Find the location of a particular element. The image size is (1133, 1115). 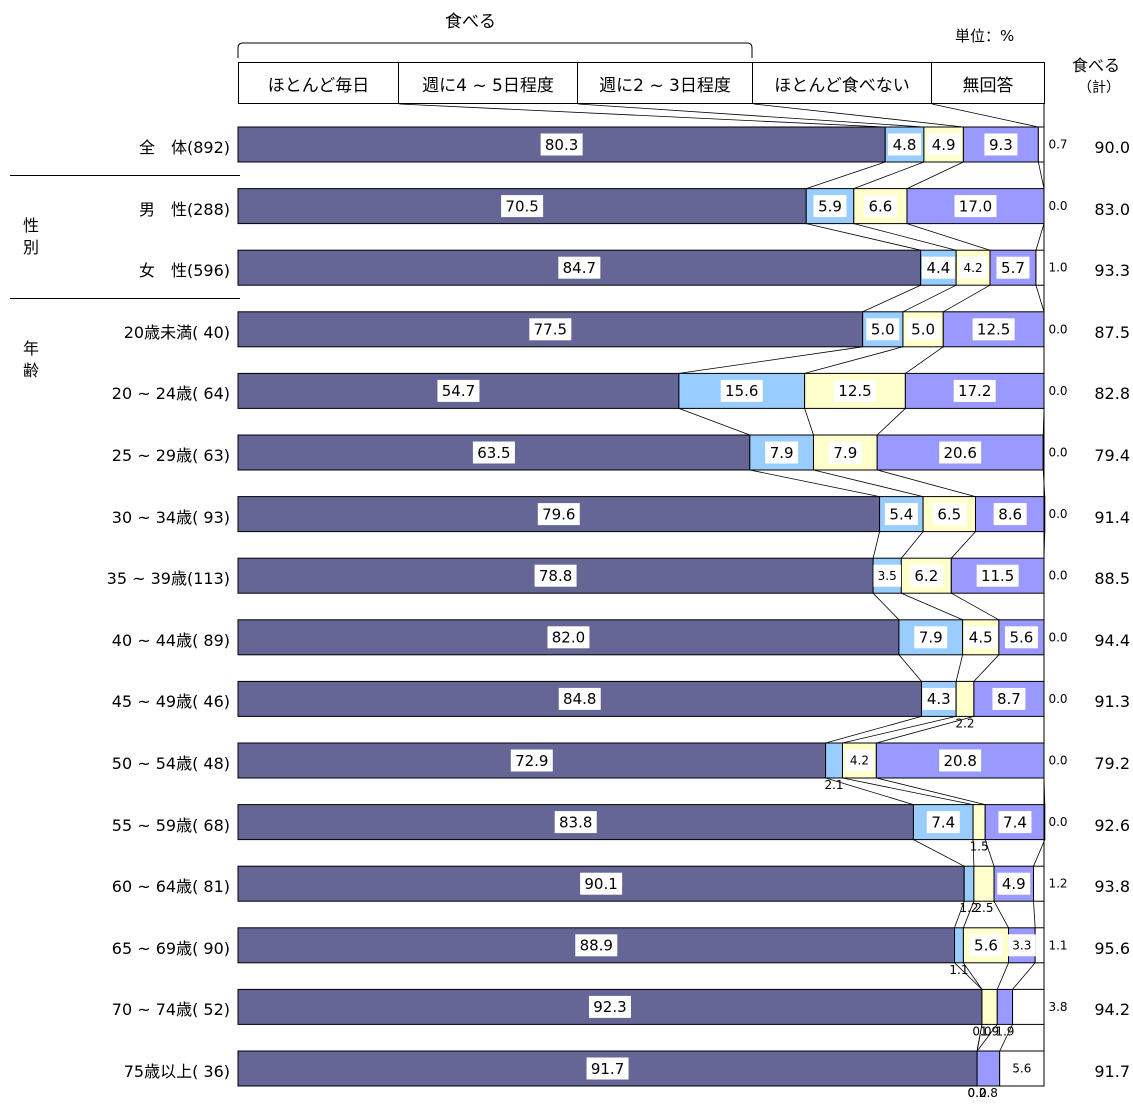

row-label: 45 ~ 49歳( 46) is located at coordinates (170, 701).